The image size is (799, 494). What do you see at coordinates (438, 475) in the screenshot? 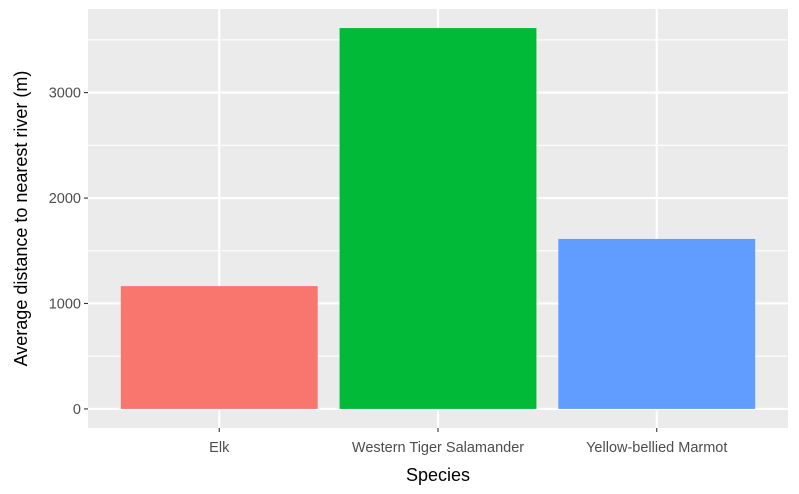
I see `x-axis-title: Species` at bounding box center [438, 475].